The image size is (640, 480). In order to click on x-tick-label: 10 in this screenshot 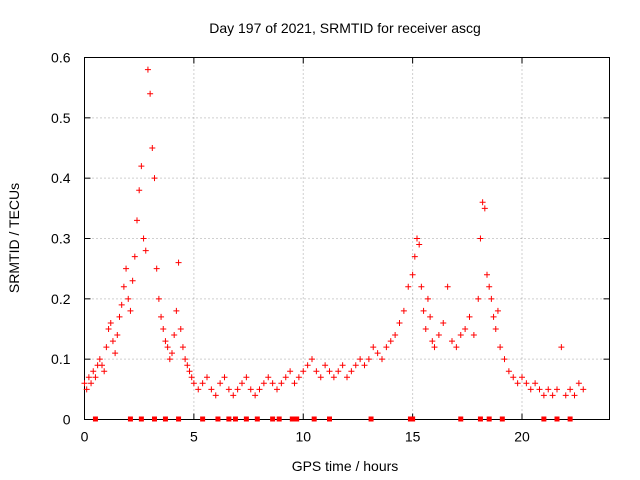, I will do `click(303, 437)`.